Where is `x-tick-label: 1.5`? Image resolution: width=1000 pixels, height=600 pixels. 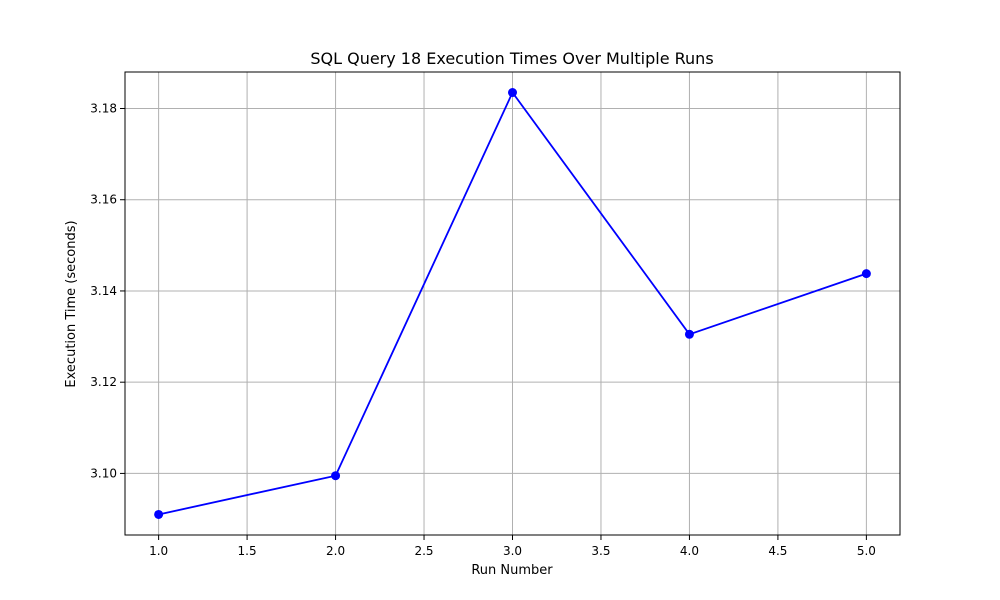 x-tick-label: 1.5 is located at coordinates (247, 551).